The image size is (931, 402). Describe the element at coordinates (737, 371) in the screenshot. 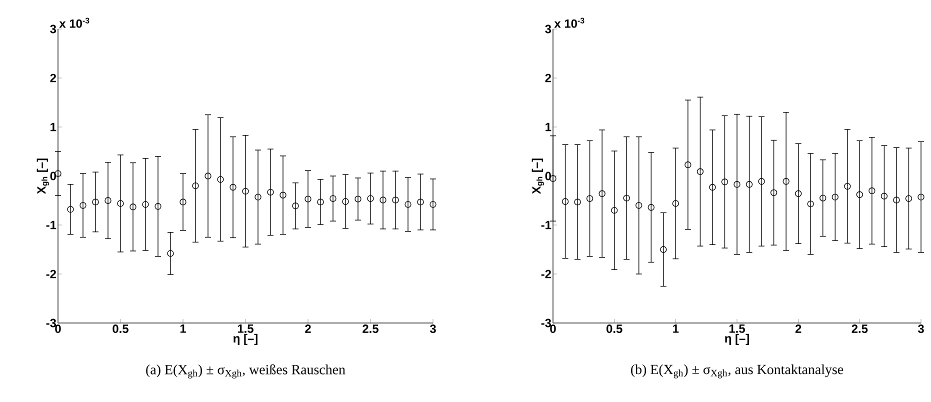

I see `text: (b) E(X$_{gh}$) ± σ$_{Xgh}$, aus Kontaktanalyse` at that location.